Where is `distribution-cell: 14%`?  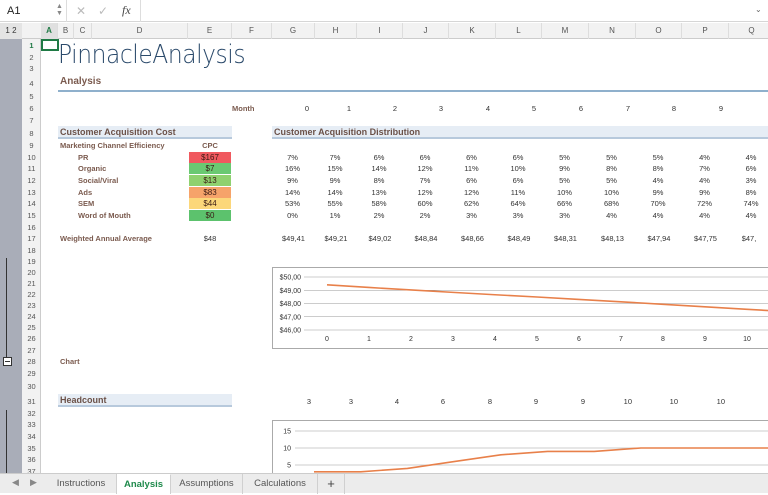
distribution-cell: 14% is located at coordinates (292, 192).